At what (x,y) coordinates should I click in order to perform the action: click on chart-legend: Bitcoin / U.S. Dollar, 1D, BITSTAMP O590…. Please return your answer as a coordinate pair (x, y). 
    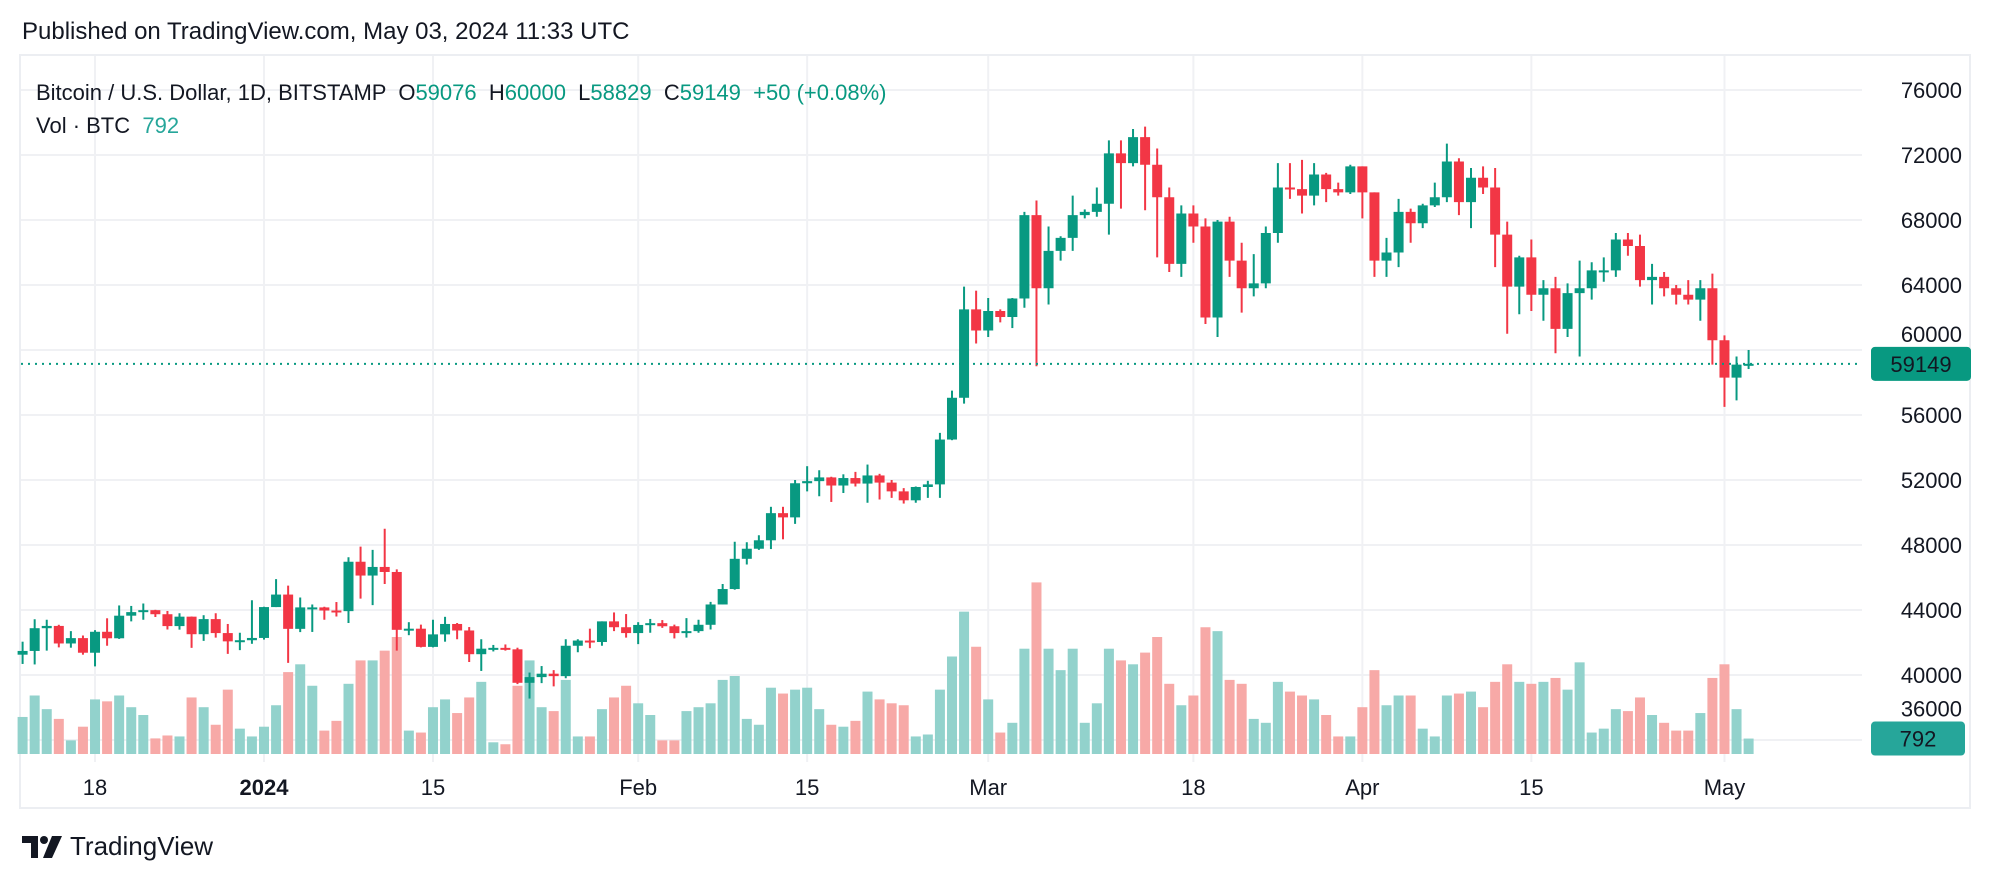
    Looking at the image, I should click on (461, 109).